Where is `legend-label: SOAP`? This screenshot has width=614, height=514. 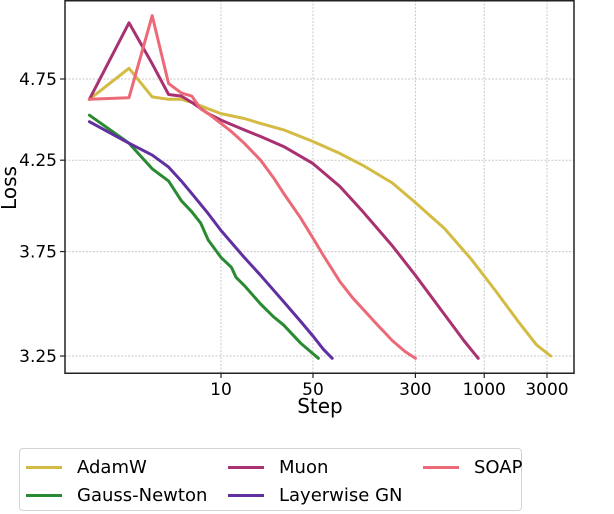 legend-label: SOAP is located at coordinates (498, 467).